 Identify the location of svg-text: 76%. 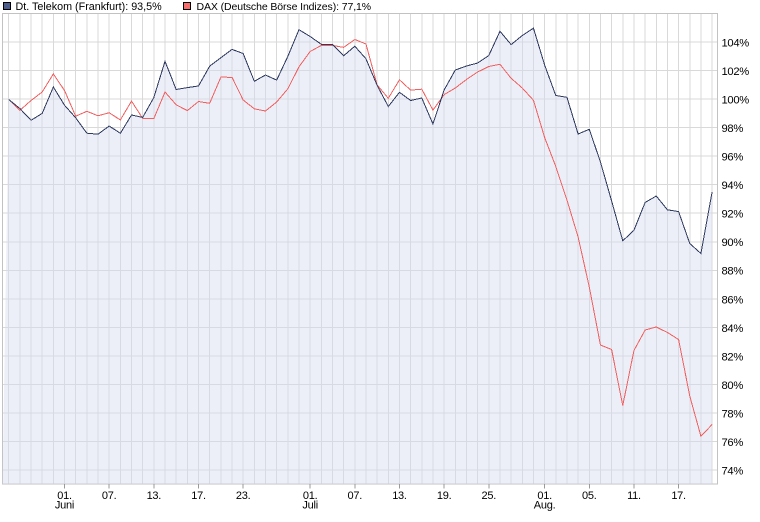
(733, 443).